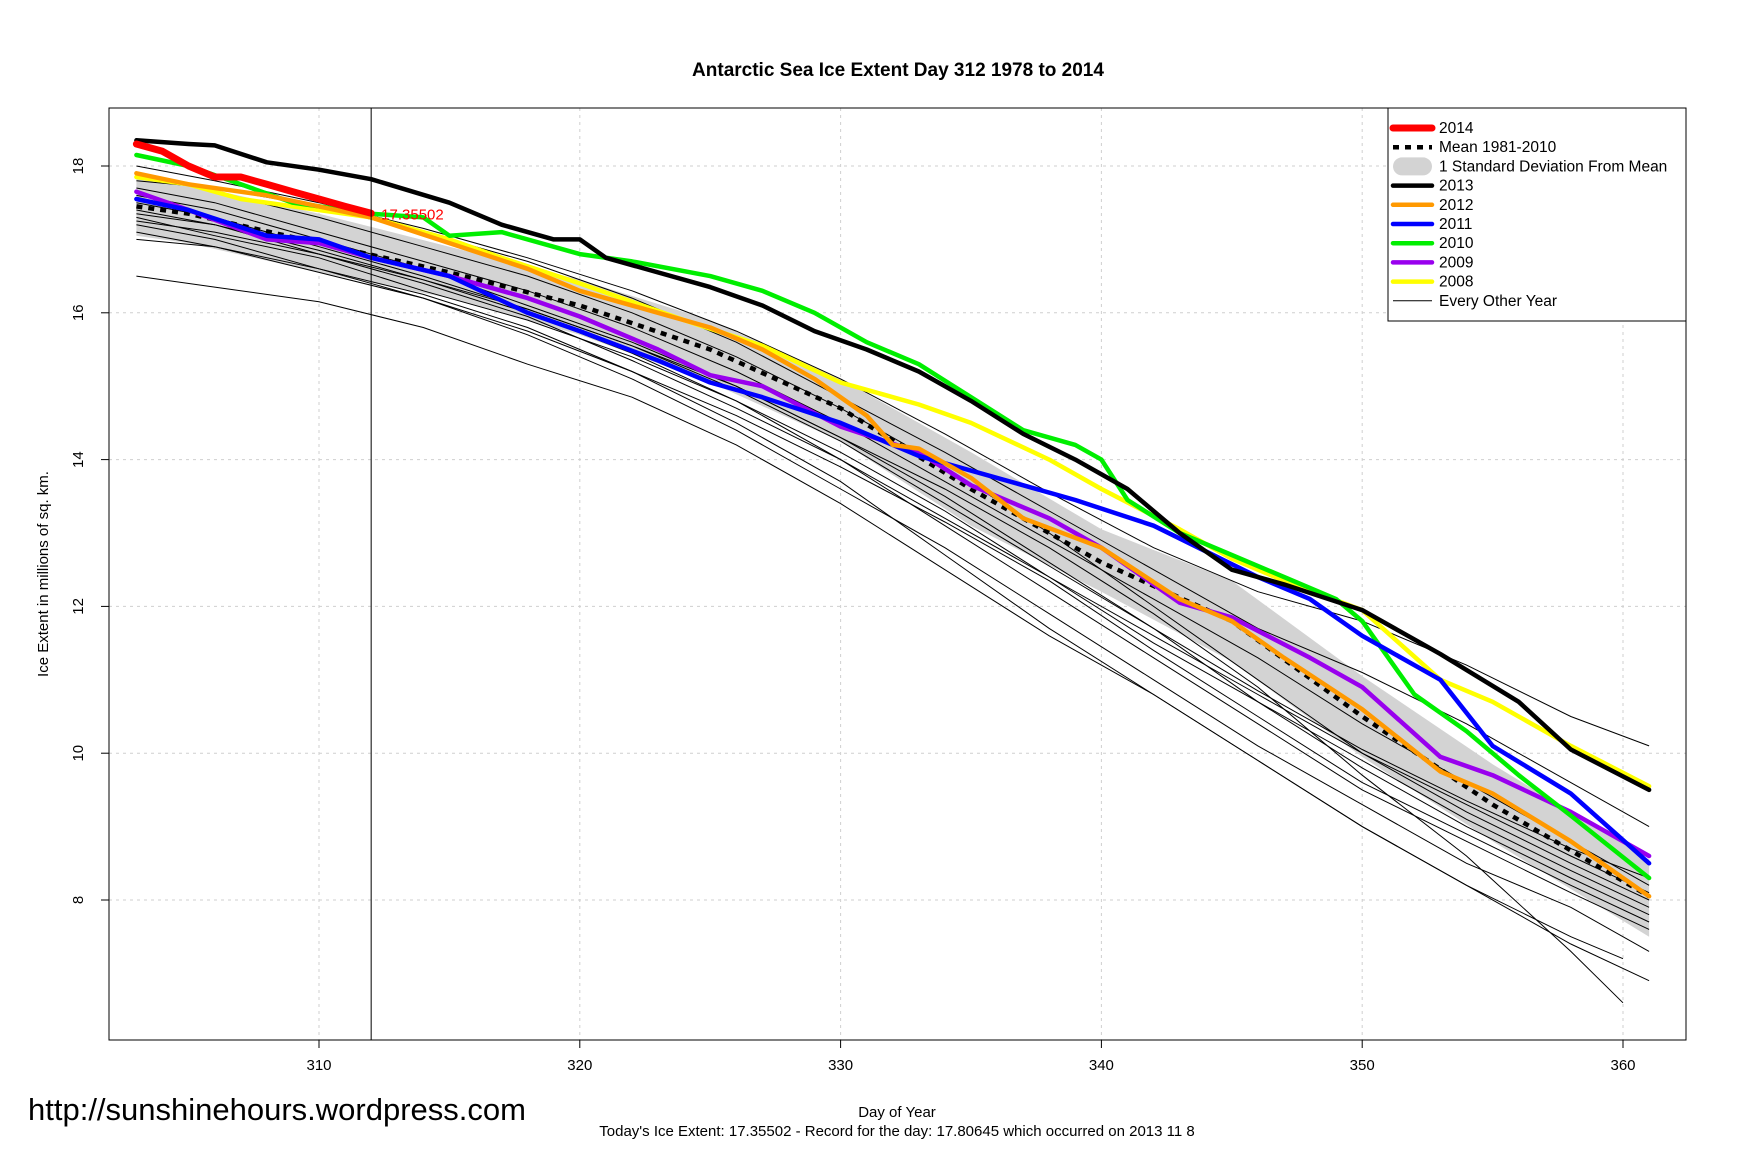 The image size is (1738, 1158). I want to click on legend-label: 2009, so click(1456, 262).